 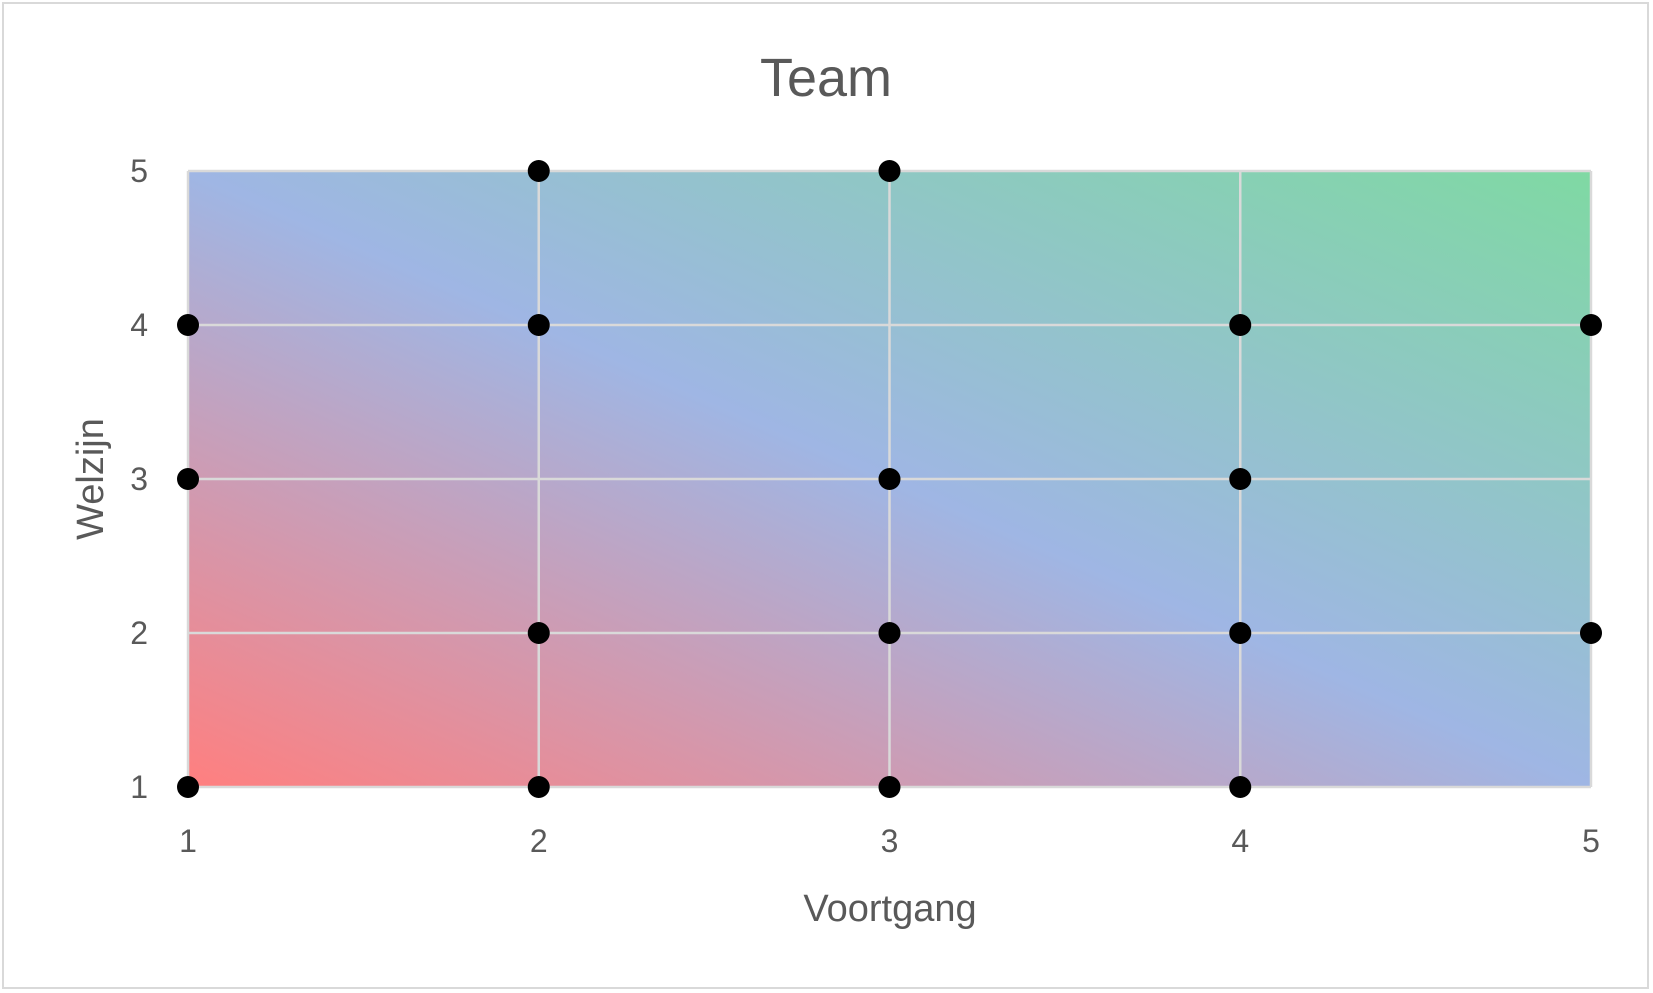 I want to click on x-tick-label: 3, so click(x=890, y=841).